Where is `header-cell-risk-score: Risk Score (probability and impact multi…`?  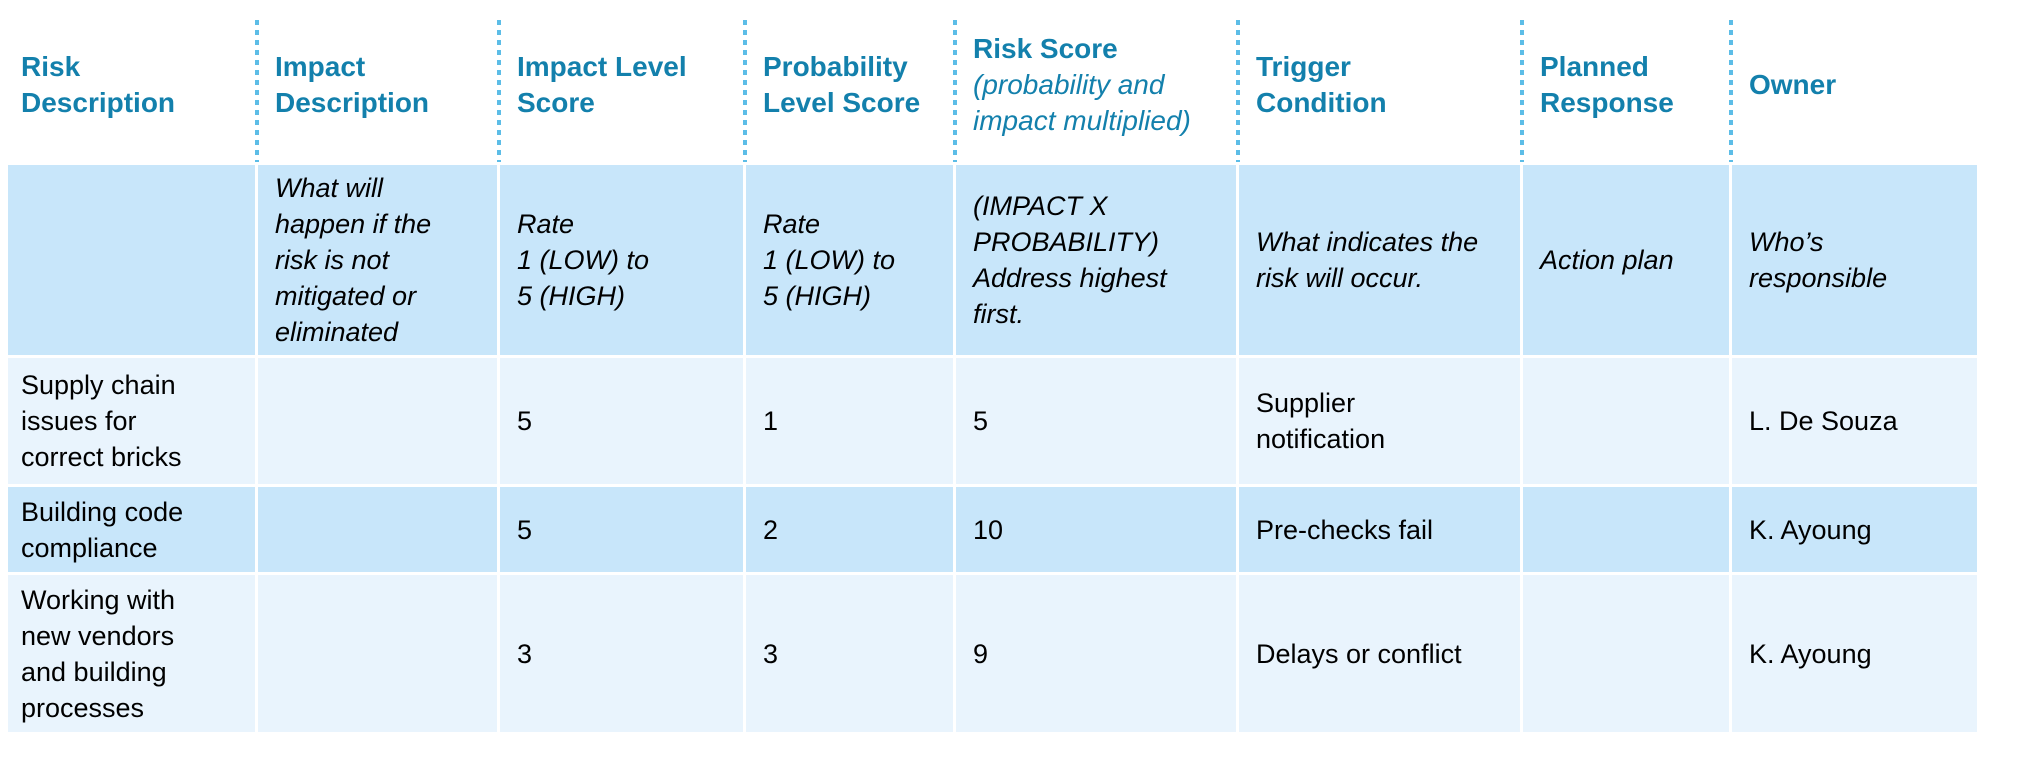
header-cell-risk-score: Risk Score (probability and impact multi… is located at coordinates (1094, 85).